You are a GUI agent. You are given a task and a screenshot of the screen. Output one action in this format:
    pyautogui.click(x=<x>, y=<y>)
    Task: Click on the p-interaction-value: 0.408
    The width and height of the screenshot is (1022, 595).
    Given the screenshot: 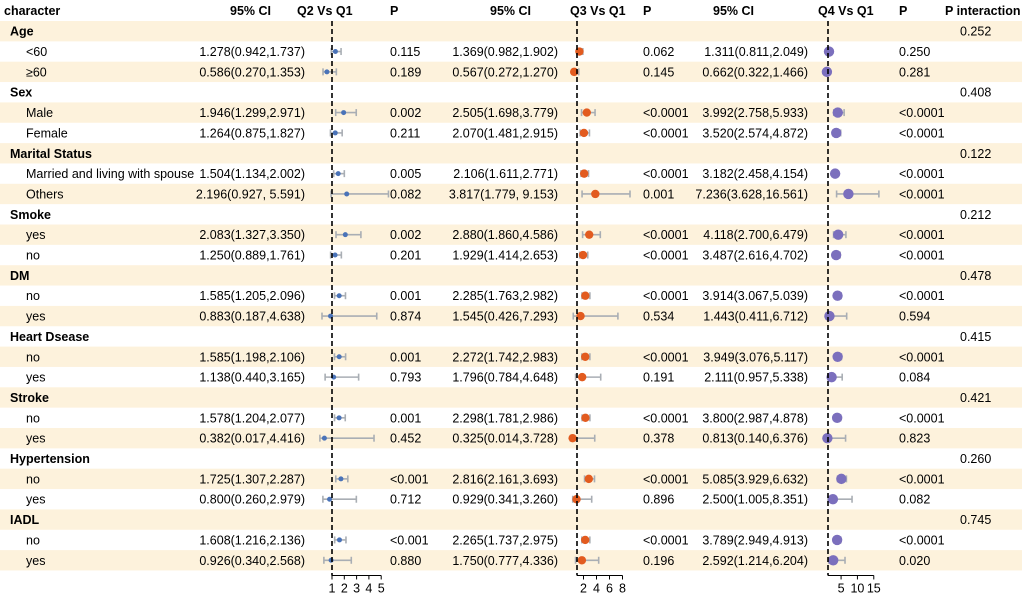 What is the action you would take?
    pyautogui.click(x=975, y=93)
    